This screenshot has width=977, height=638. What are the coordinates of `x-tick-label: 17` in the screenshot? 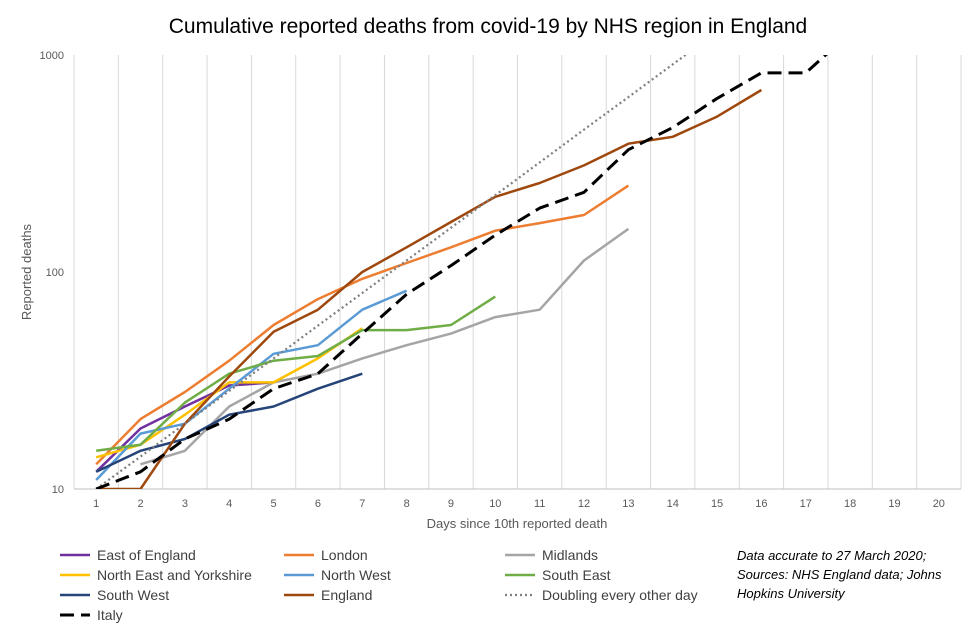 It's located at (806, 504).